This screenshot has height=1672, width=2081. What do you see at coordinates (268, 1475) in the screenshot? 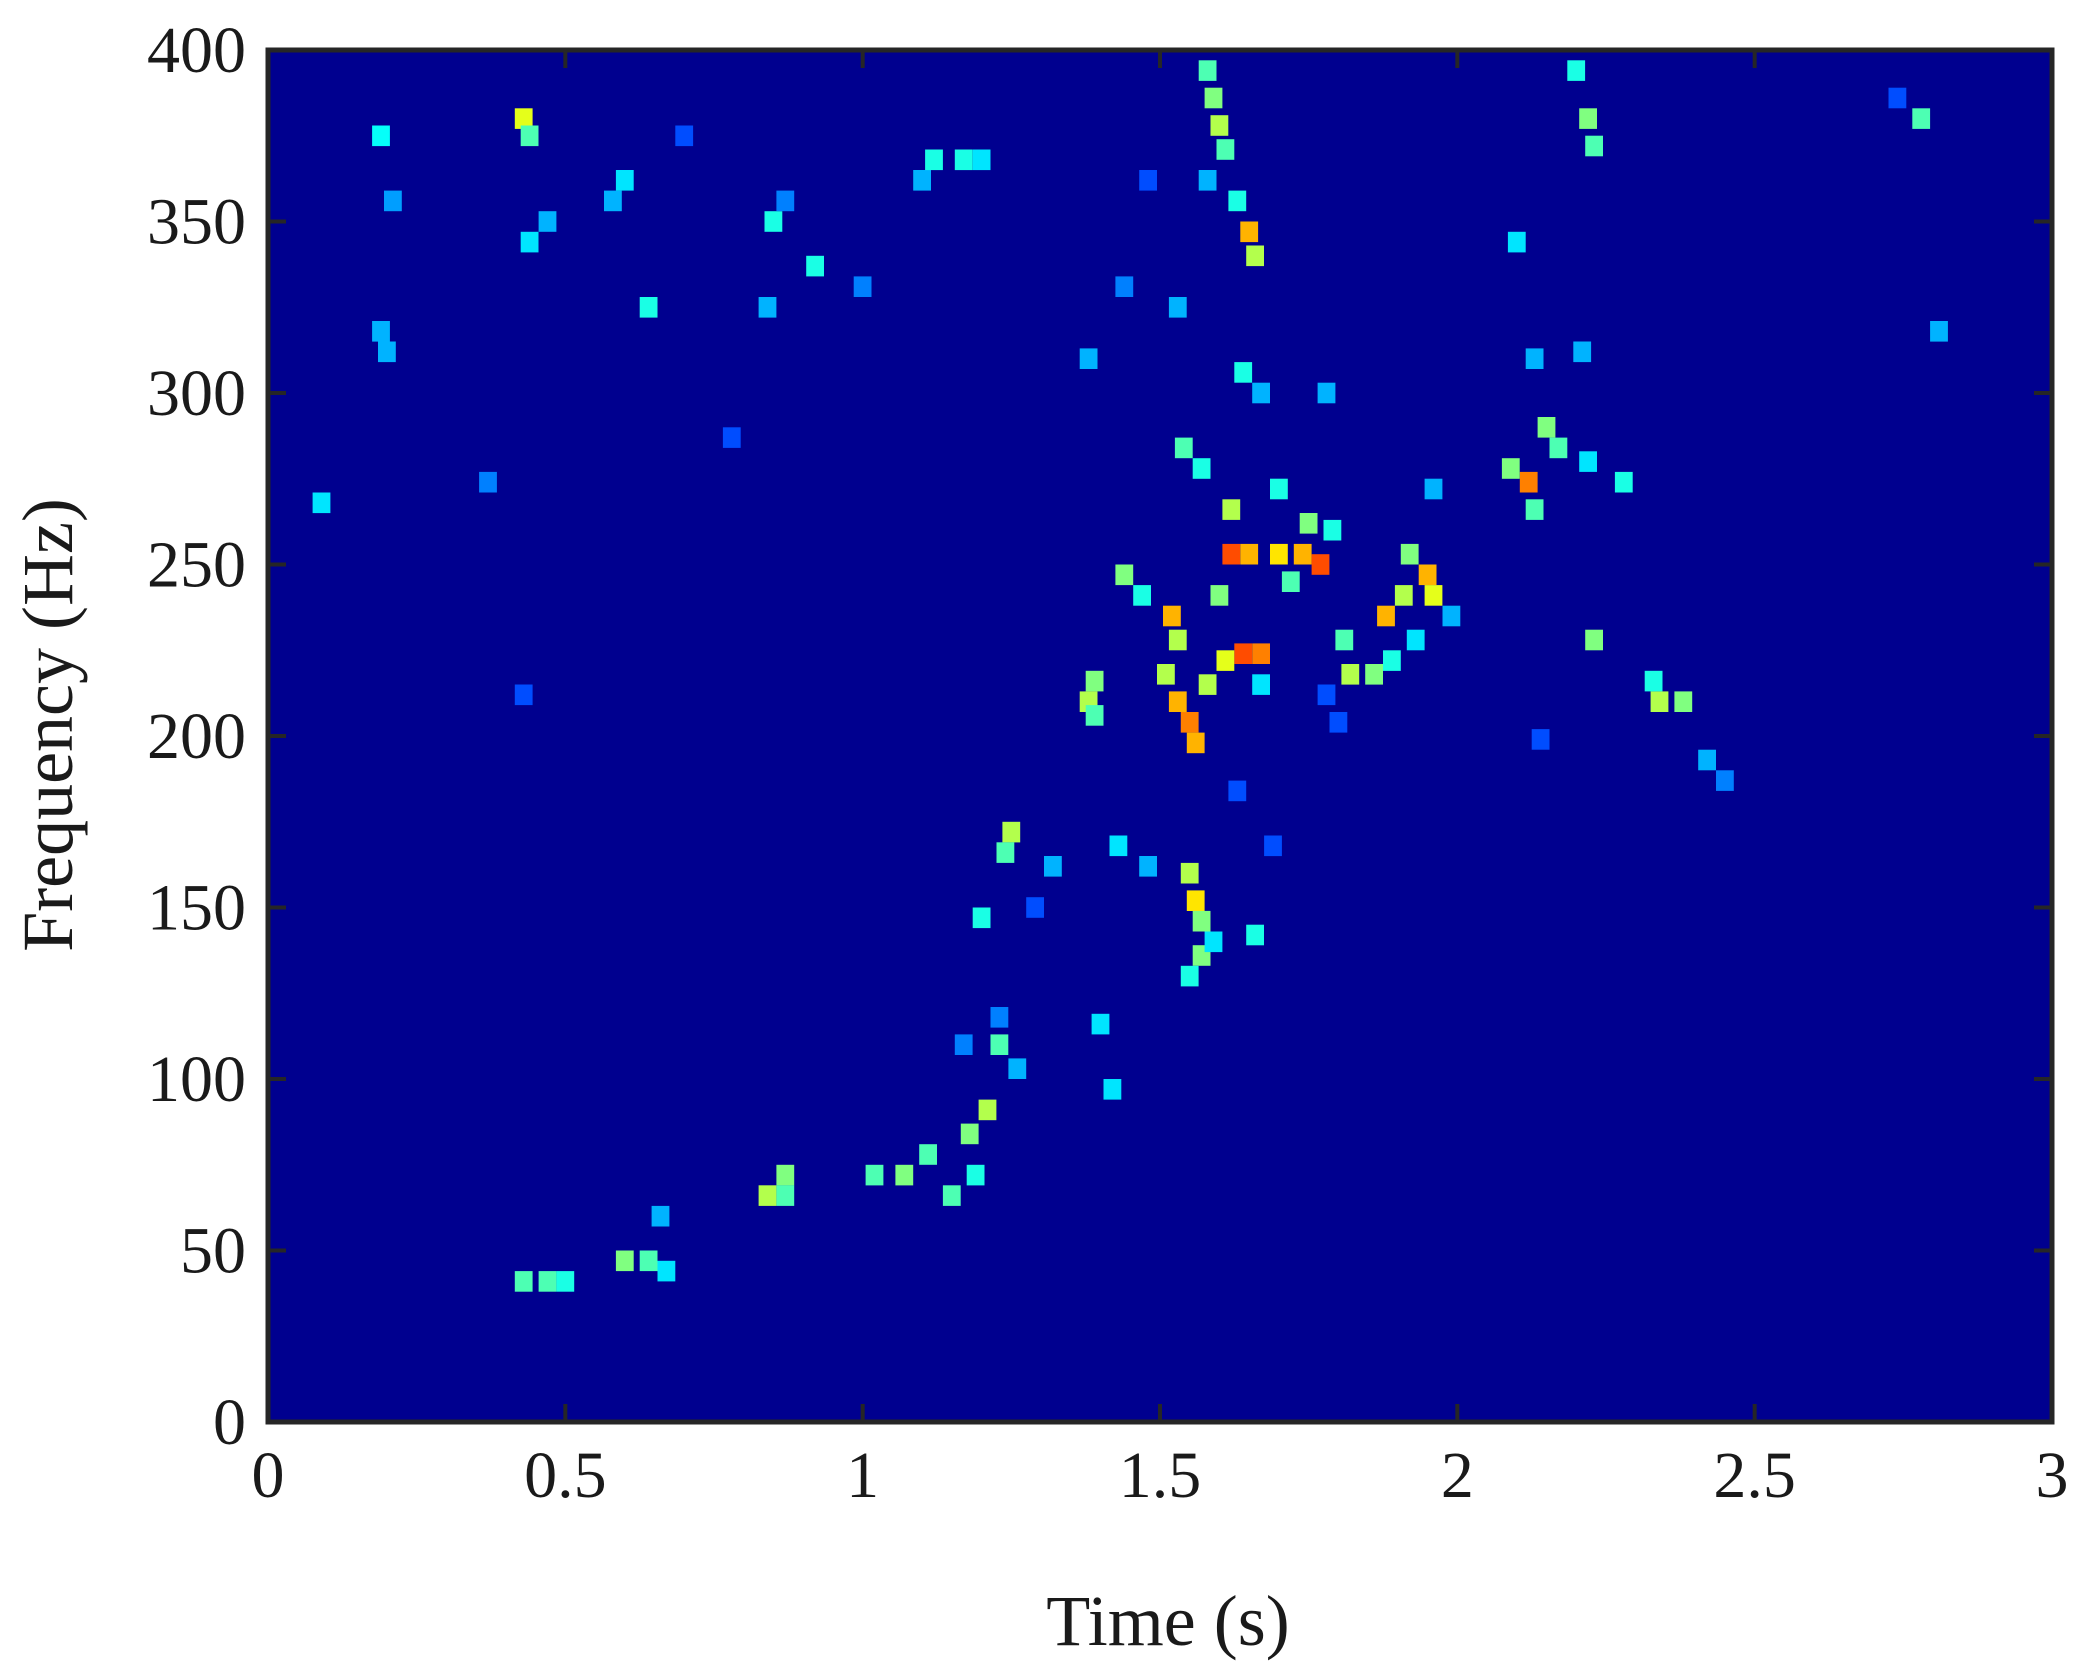
I see `x-tick-label: 0` at bounding box center [268, 1475].